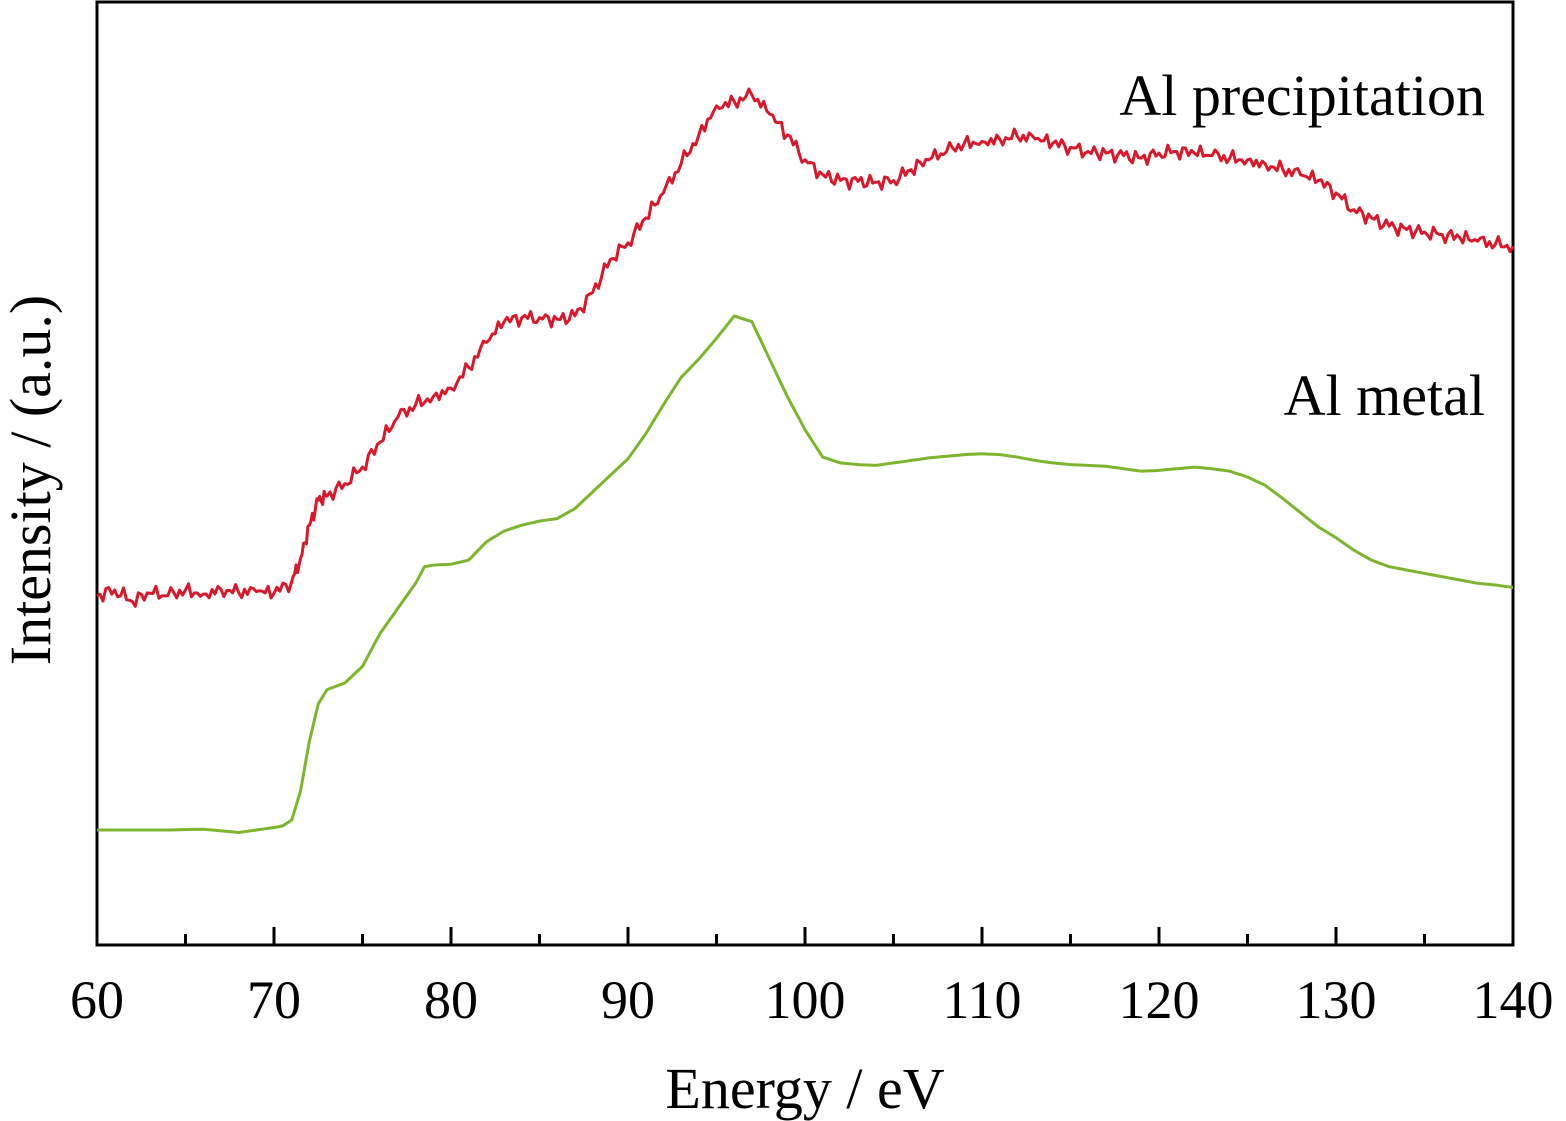  Describe the element at coordinates (982, 1000) in the screenshot. I see `x-tick-label: 110` at that location.